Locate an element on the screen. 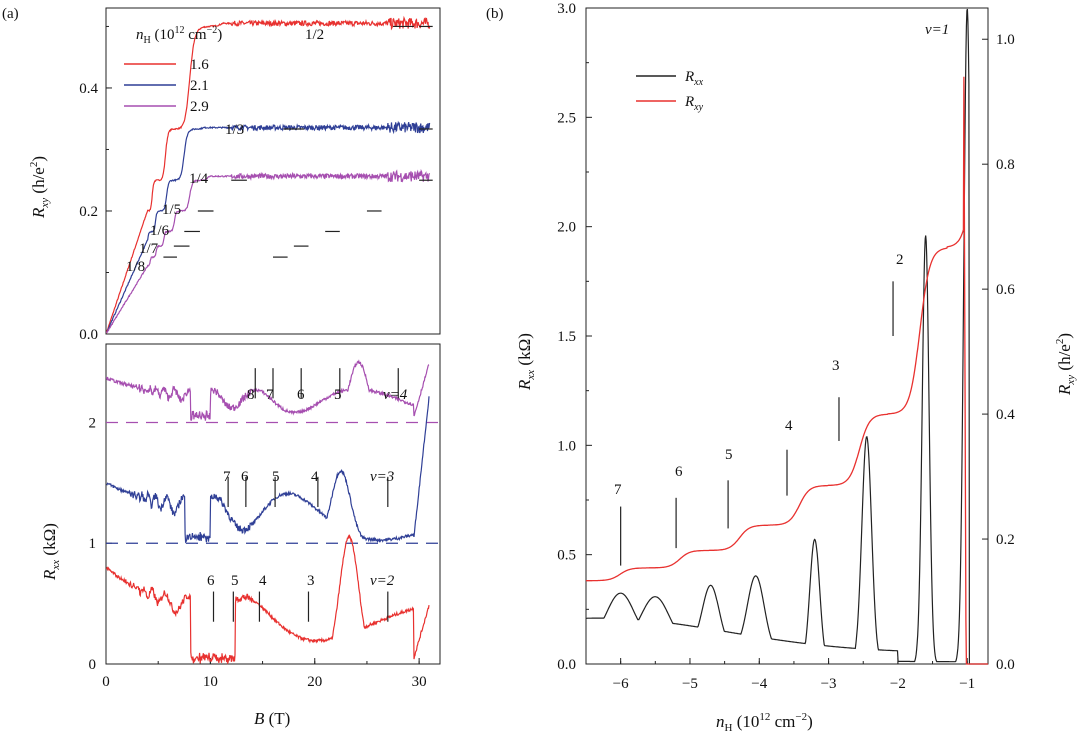 The width and height of the screenshot is (1080, 736). annot-blue-5: 5 is located at coordinates (276, 477).